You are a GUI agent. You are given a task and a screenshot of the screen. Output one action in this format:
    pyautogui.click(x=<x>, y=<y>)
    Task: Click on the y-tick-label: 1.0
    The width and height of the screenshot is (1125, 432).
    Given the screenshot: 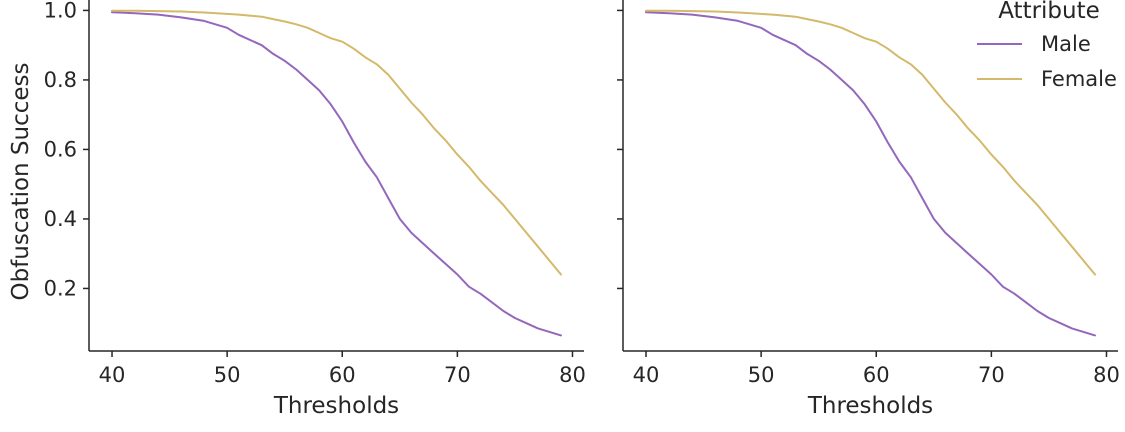 What is the action you would take?
    pyautogui.click(x=60, y=11)
    